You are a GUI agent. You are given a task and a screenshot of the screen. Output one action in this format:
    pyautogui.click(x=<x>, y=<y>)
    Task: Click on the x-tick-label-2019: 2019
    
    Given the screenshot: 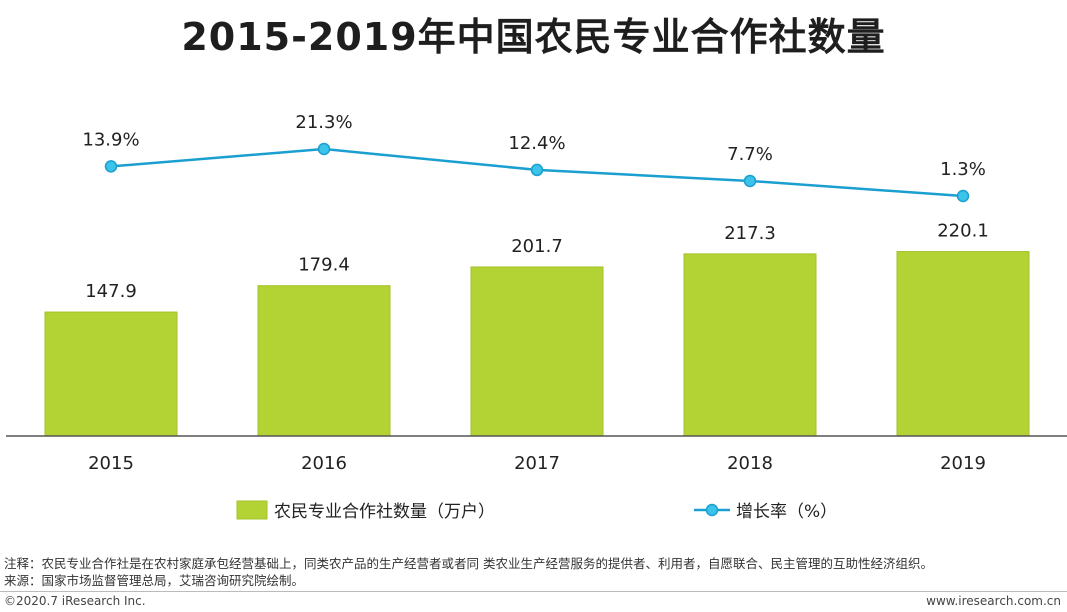 What is the action you would take?
    pyautogui.click(x=963, y=463)
    